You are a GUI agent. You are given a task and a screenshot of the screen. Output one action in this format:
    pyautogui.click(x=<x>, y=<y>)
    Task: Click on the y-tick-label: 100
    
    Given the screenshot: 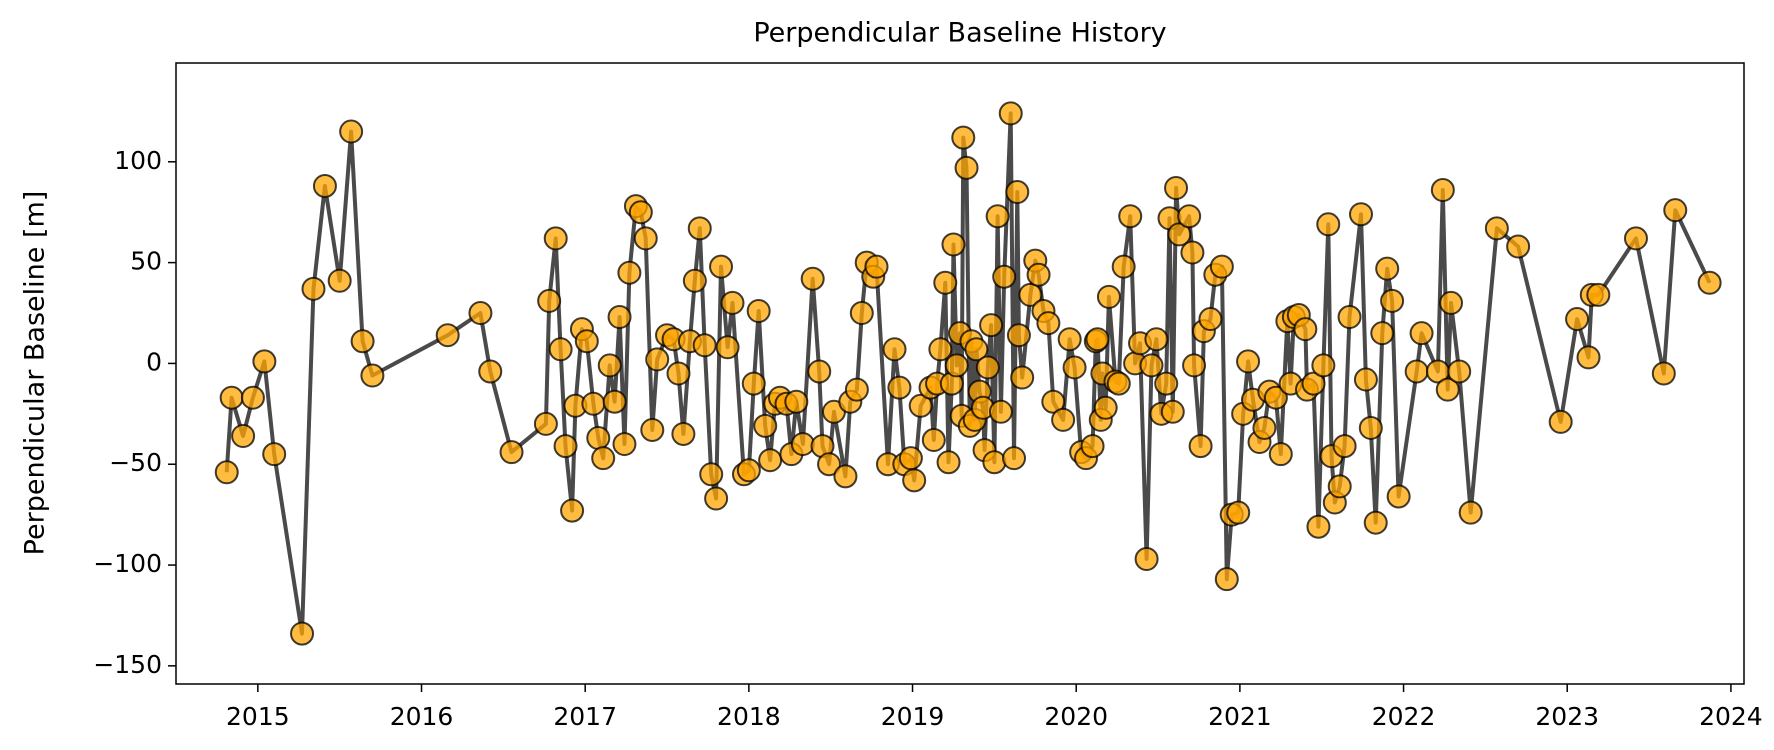 What is the action you would take?
    pyautogui.click(x=138, y=160)
    